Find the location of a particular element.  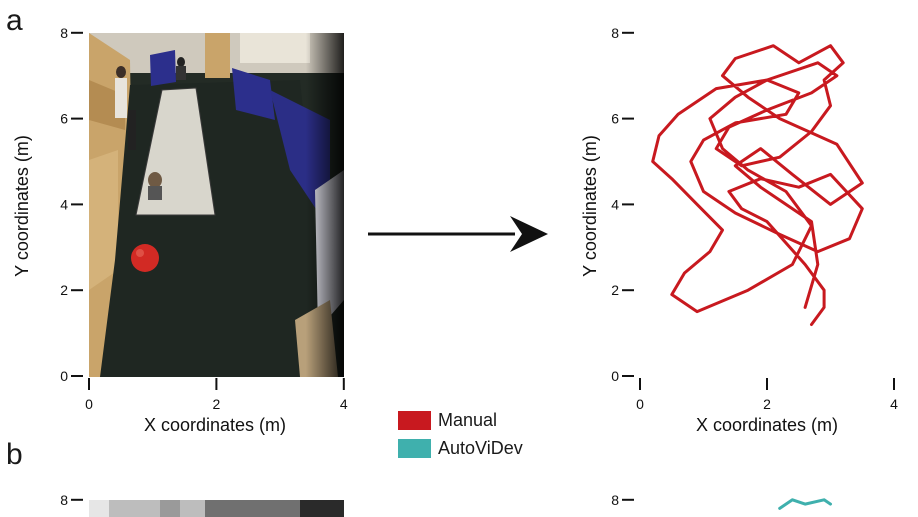

legend-swatch-manual is located at coordinates (414, 420).